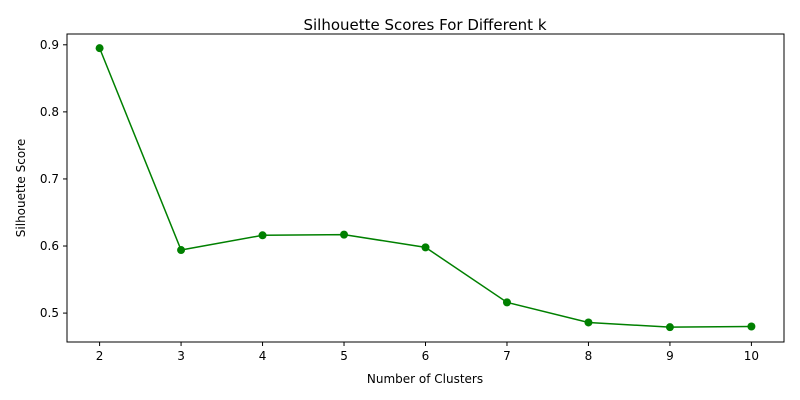 Image resolution: width=800 pixels, height=400 pixels. What do you see at coordinates (49, 112) in the screenshot?
I see `y-tick-label: 0.8` at bounding box center [49, 112].